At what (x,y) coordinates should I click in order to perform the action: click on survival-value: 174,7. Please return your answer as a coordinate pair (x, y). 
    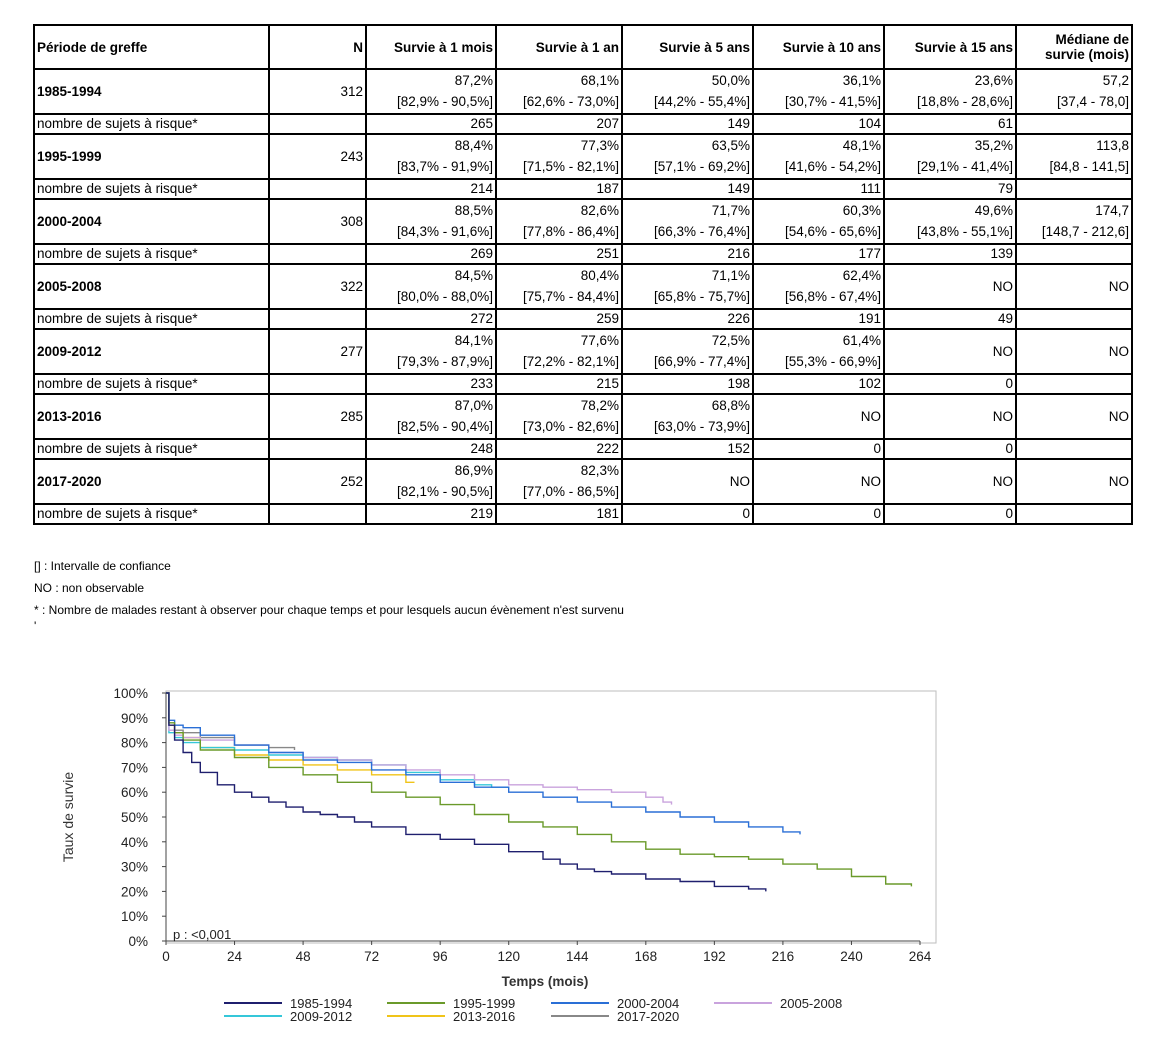
    Looking at the image, I should click on (1112, 210).